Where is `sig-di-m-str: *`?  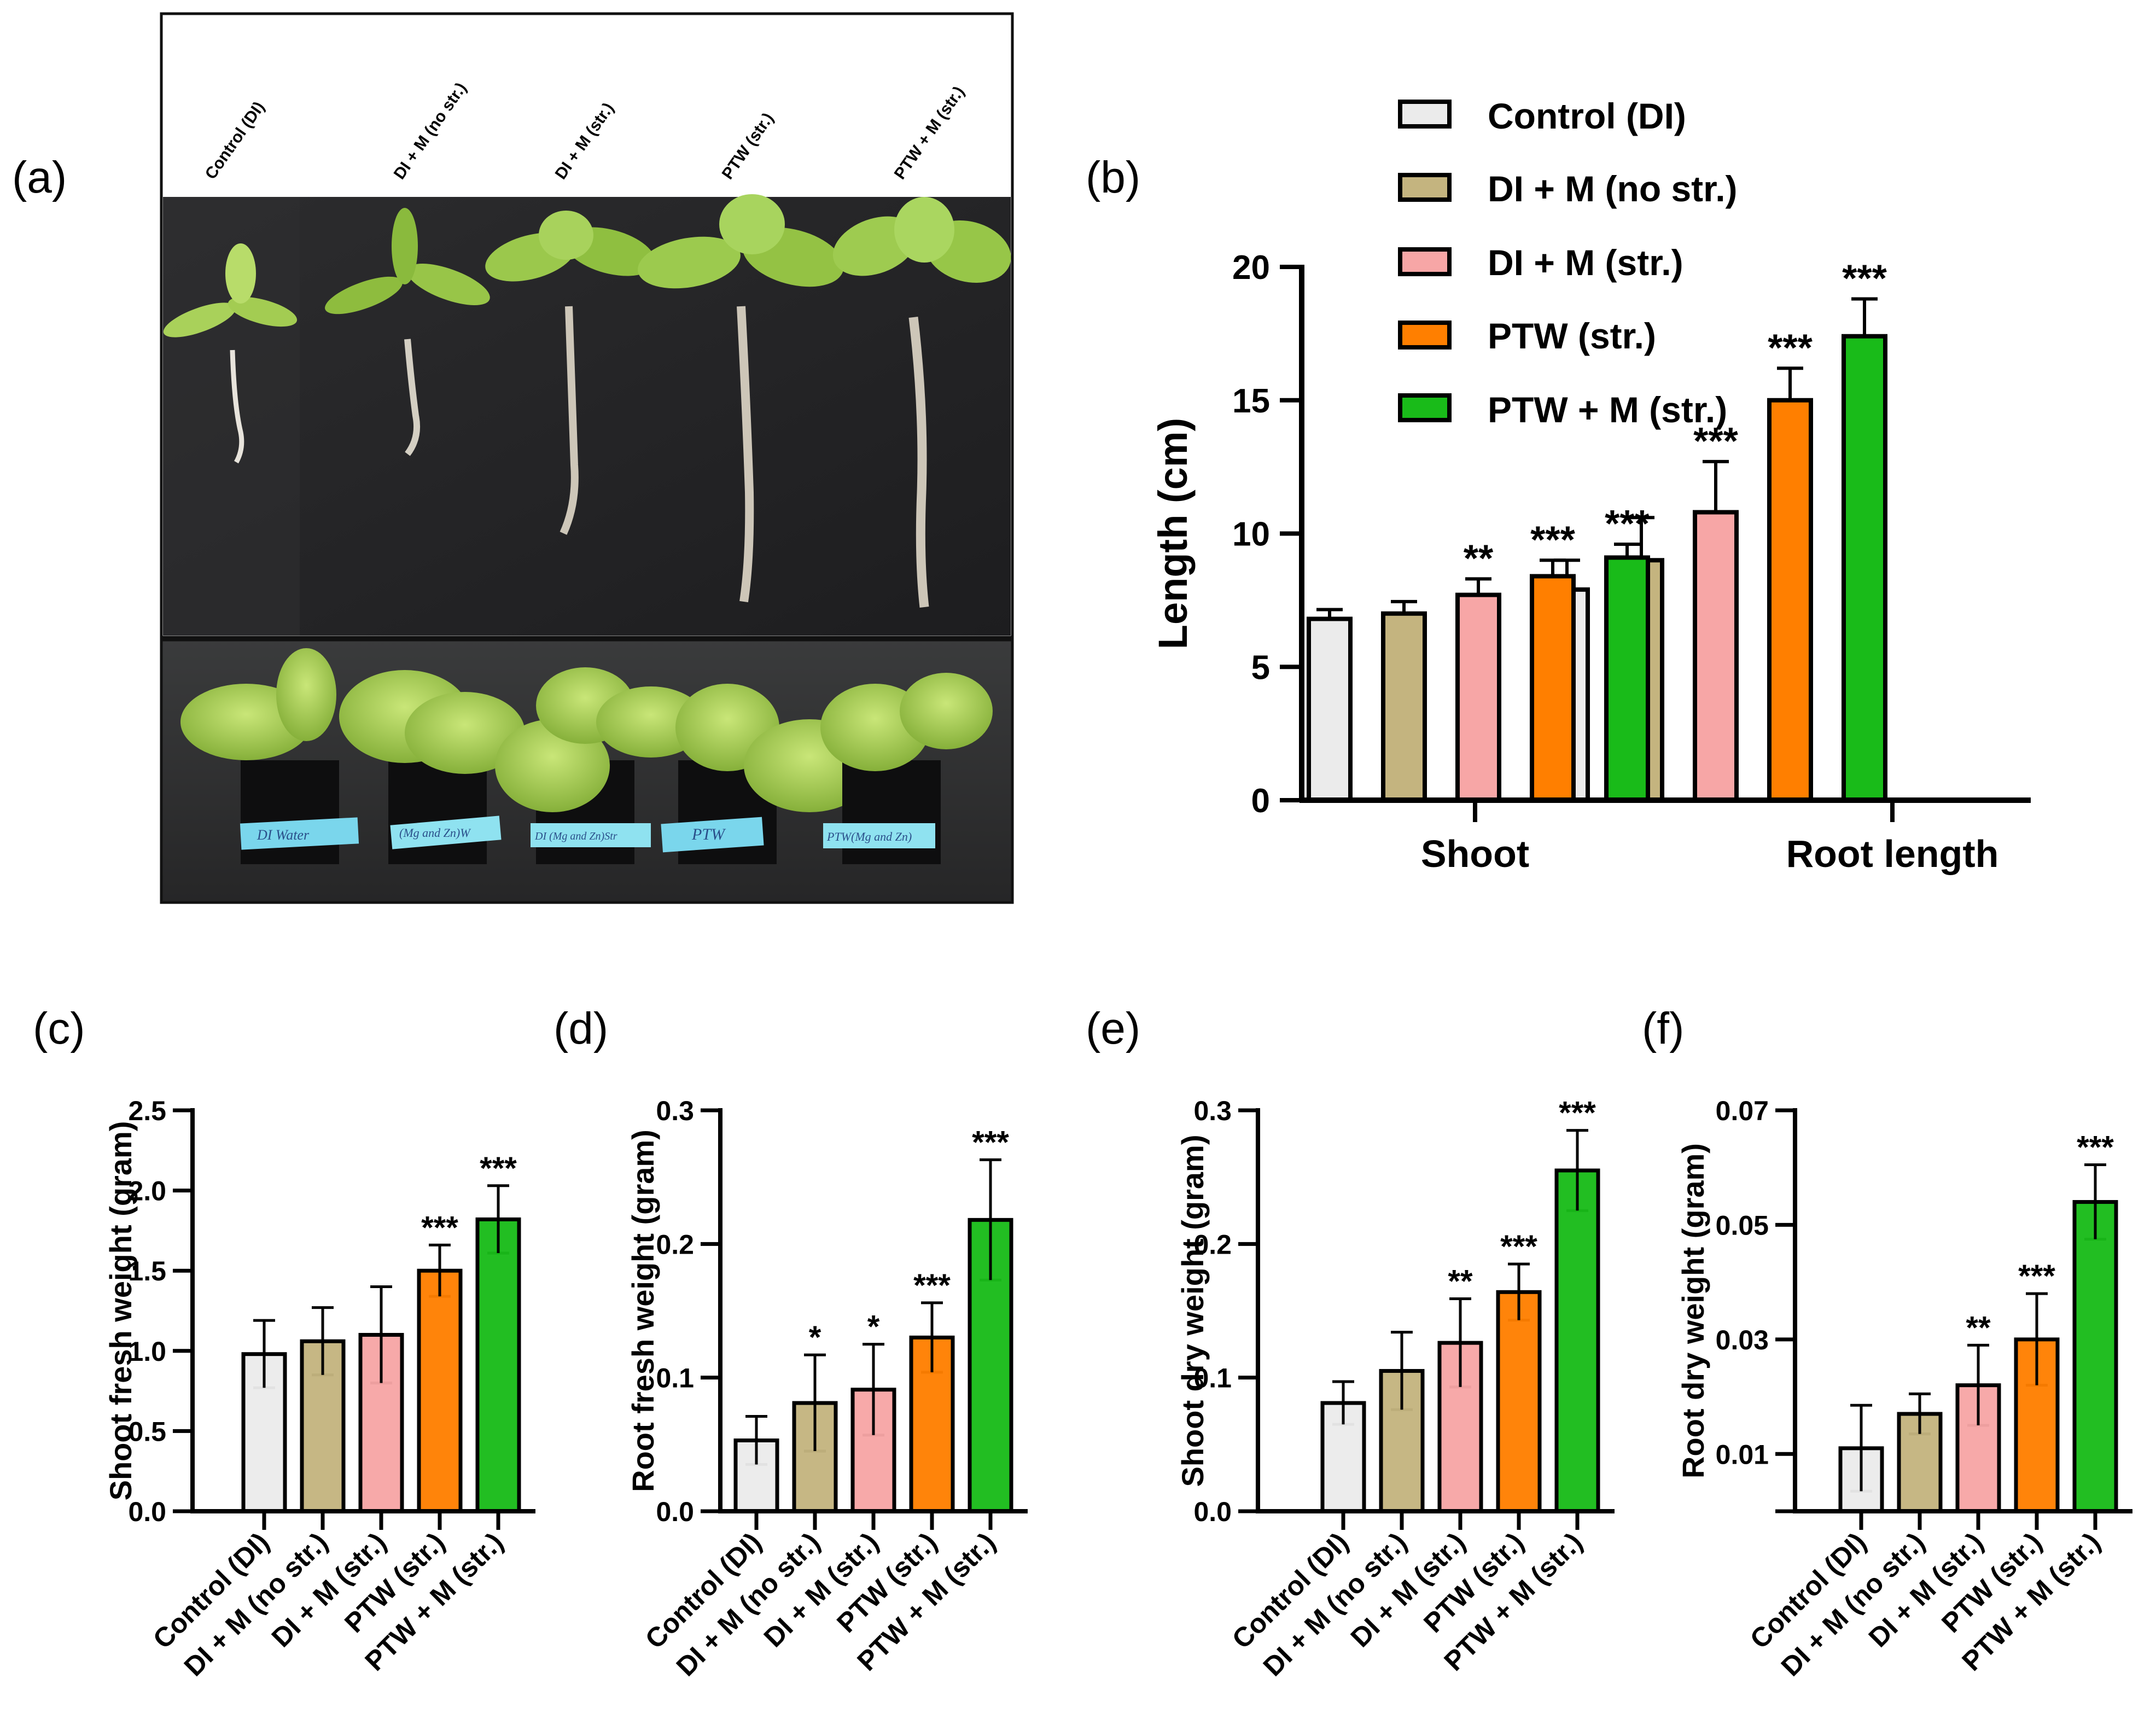
sig-di-m-str: * is located at coordinates (873, 1327).